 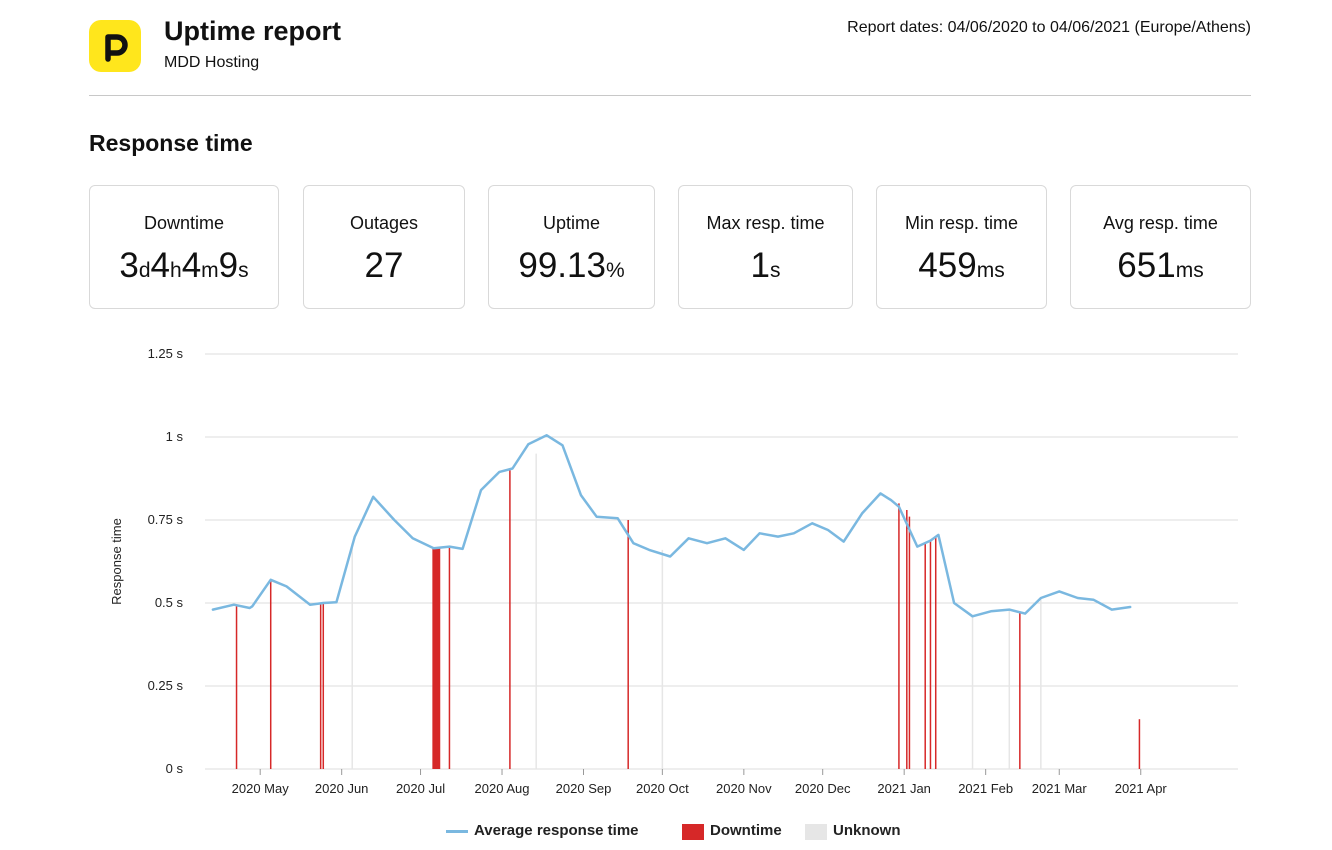 What do you see at coordinates (746, 830) in the screenshot?
I see `legend-label-downtime: Downtime` at bounding box center [746, 830].